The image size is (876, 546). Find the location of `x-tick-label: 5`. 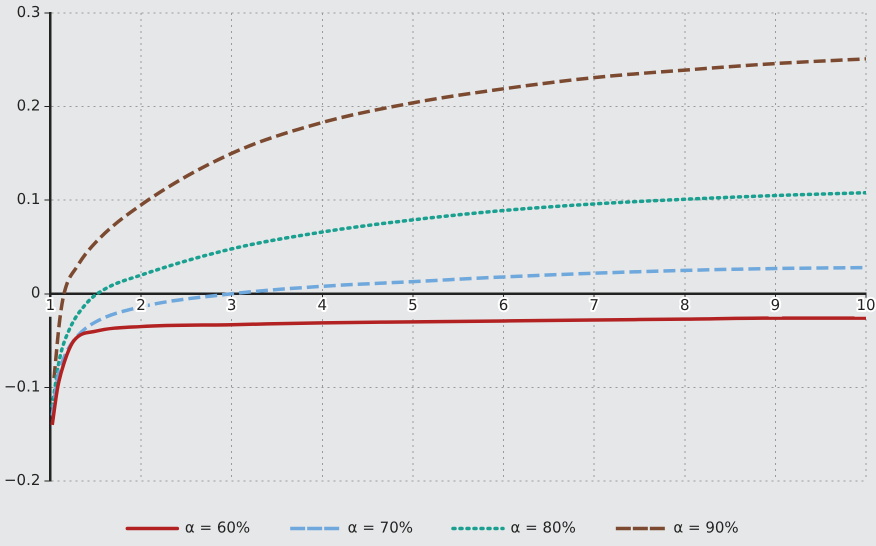

x-tick-label: 5 is located at coordinates (413, 305).